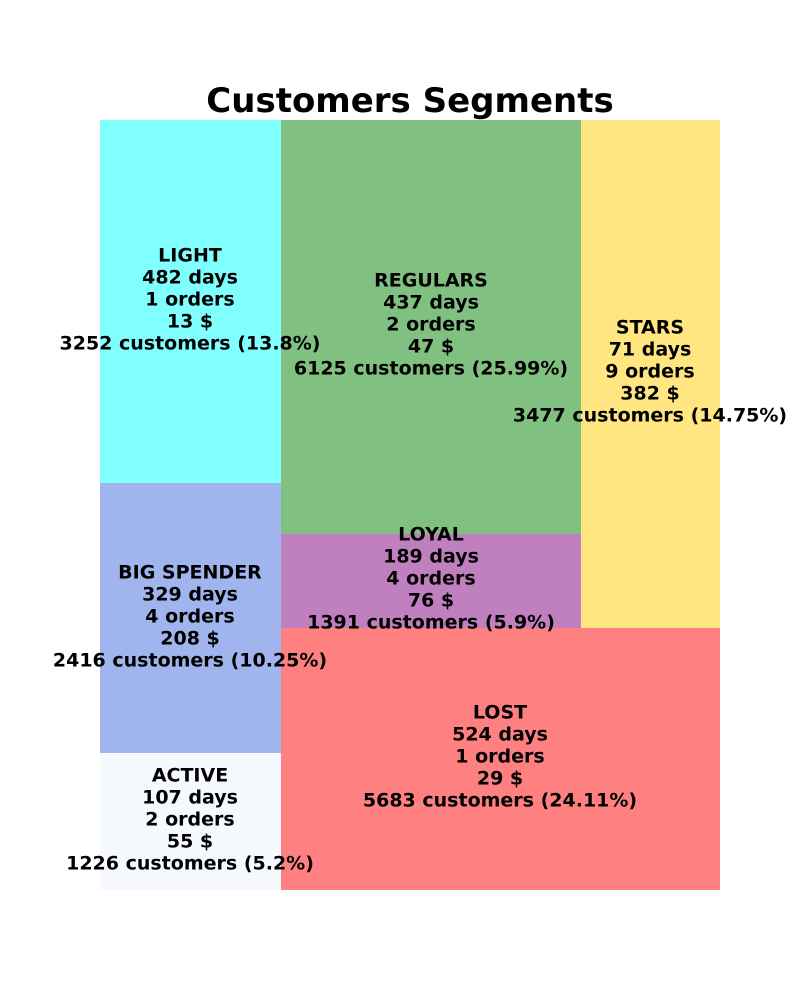 Image resolution: width=800 pixels, height=1000 pixels. I want to click on segment-name-active: ACTIVE, so click(190, 776).